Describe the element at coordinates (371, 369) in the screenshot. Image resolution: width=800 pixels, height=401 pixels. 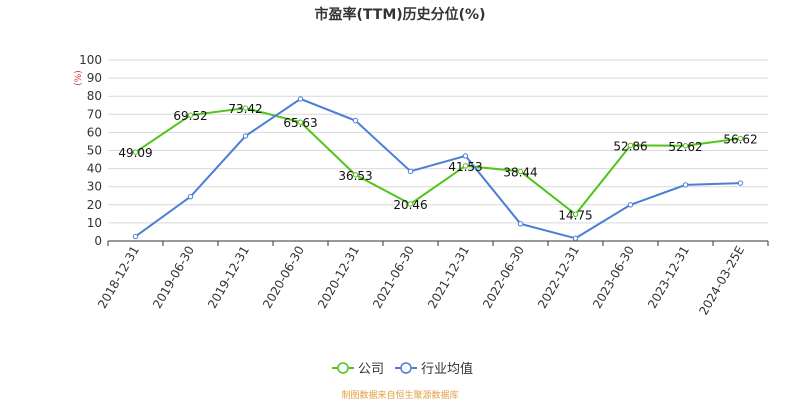
I see `legend-label: 公司` at that location.